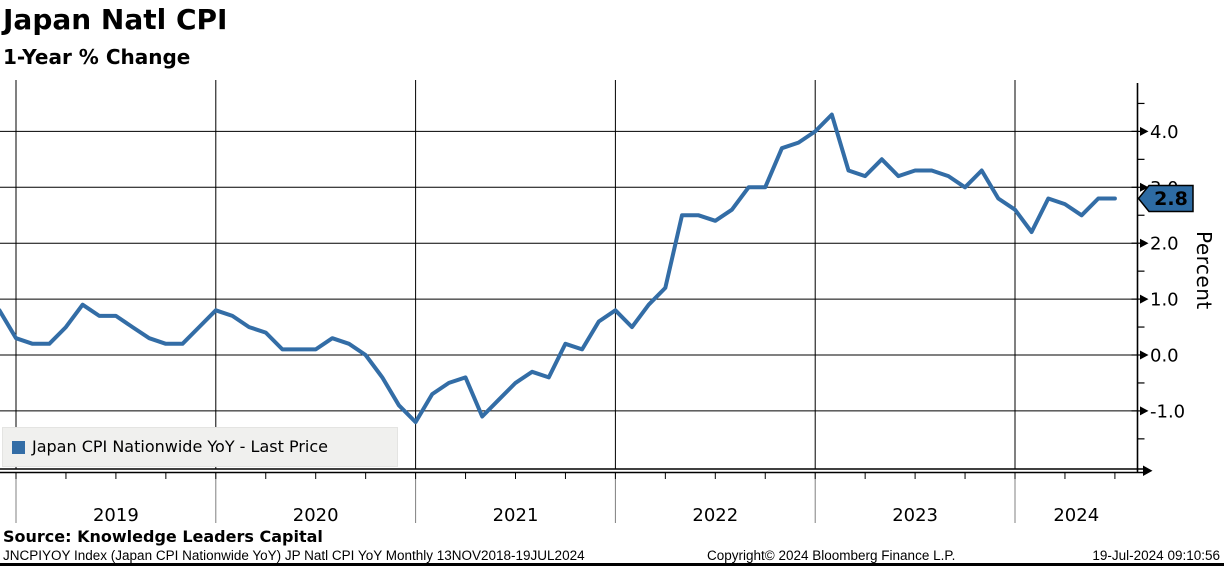 The width and height of the screenshot is (1224, 566). What do you see at coordinates (1164, 132) in the screenshot?
I see `y-tick-label: 4.0` at bounding box center [1164, 132].